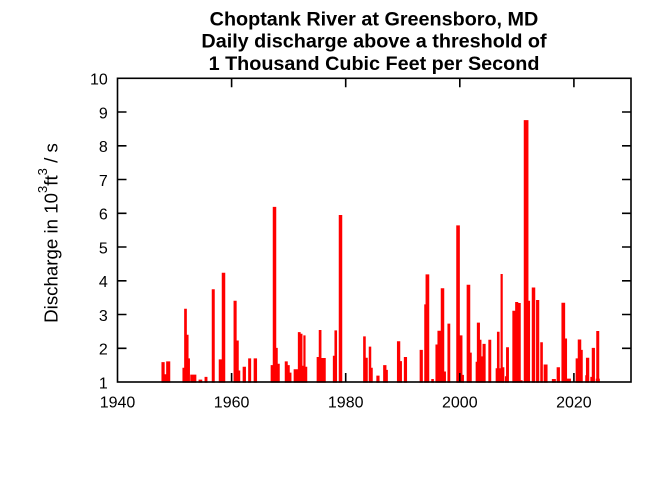 The image size is (672, 480). Describe the element at coordinates (232, 403) in the screenshot. I see `svg-text: 1960` at that location.